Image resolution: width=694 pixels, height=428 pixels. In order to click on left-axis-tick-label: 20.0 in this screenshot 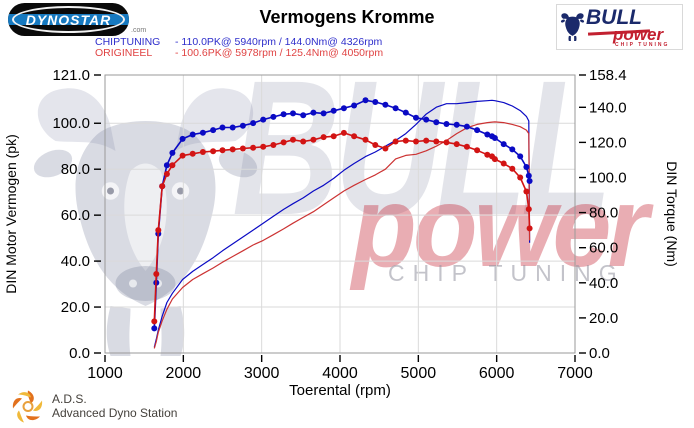, I will do `click(75, 307)`.